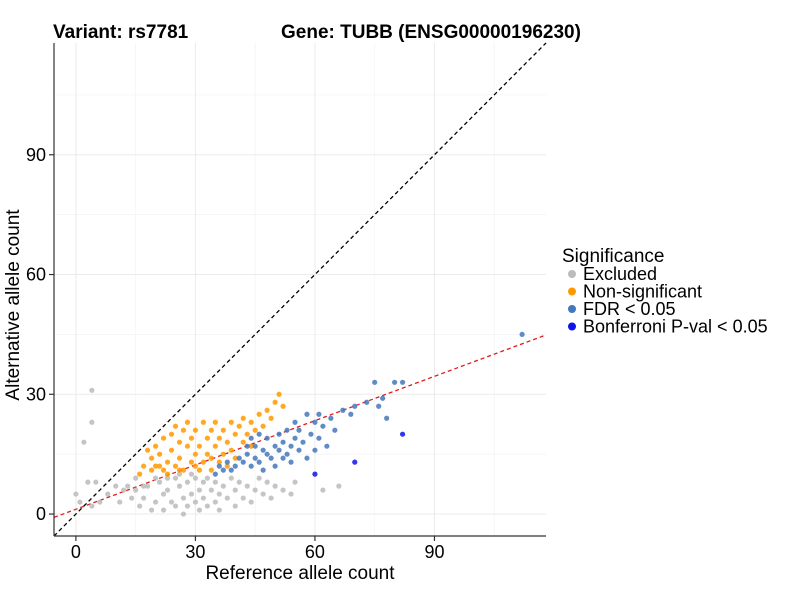 Image resolution: width=800 pixels, height=600 pixels. I want to click on legend-title: Significance, so click(613, 256).